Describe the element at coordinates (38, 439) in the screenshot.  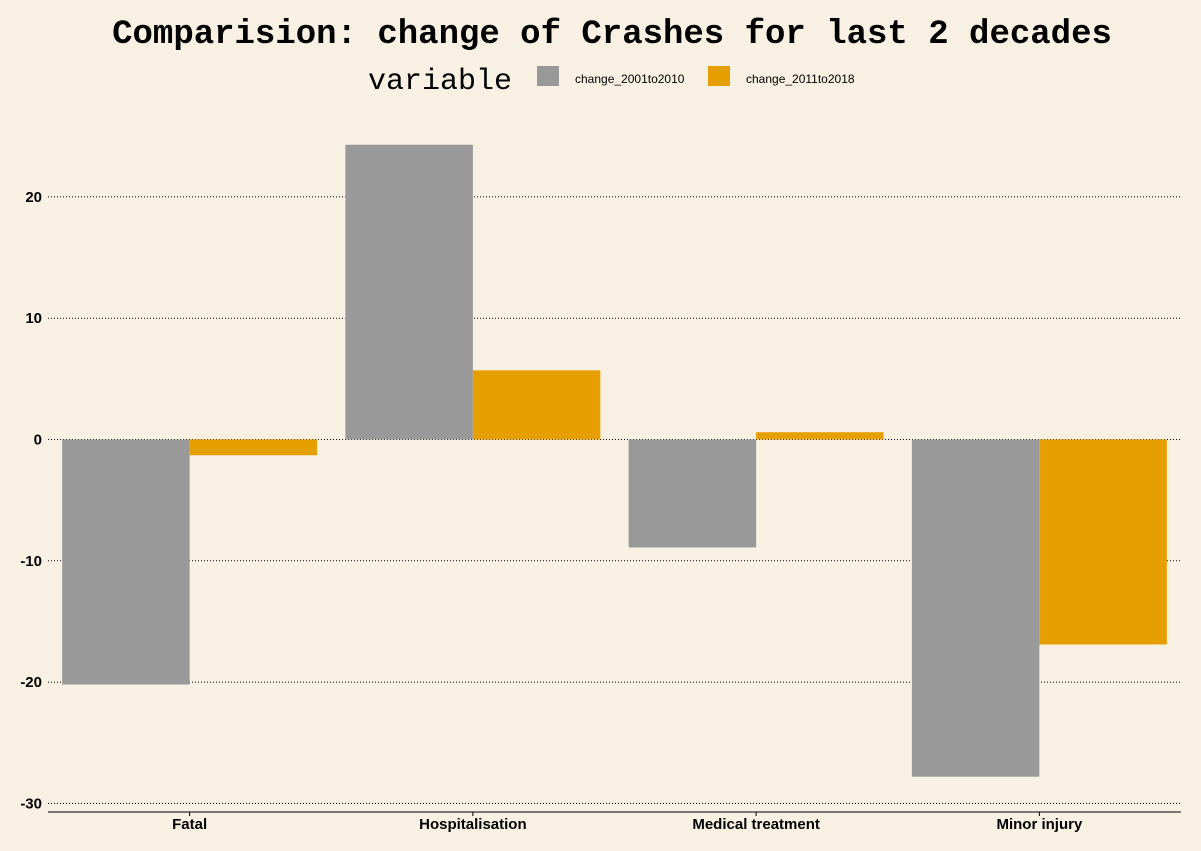
I see `y-tick-label: 0` at that location.